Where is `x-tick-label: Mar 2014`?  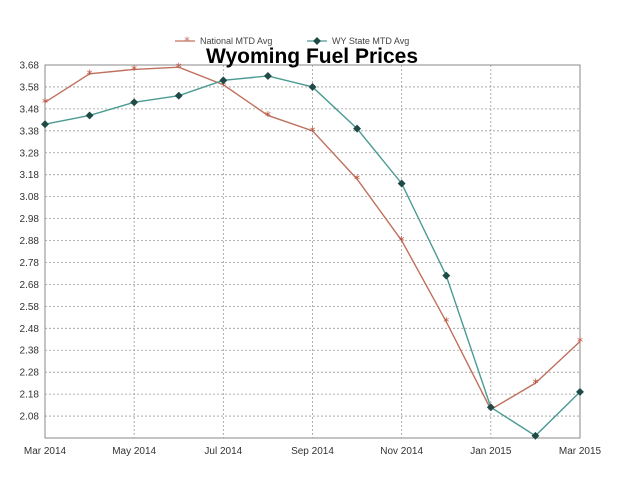
x-tick-label: Mar 2014 is located at coordinates (45, 451).